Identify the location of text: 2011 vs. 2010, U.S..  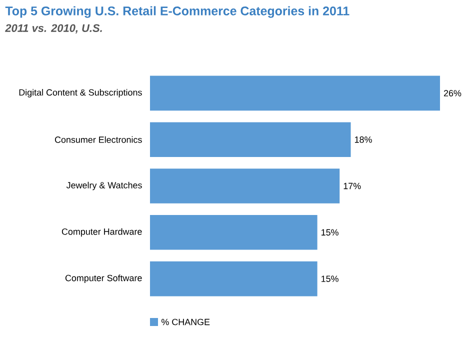
(53, 29).